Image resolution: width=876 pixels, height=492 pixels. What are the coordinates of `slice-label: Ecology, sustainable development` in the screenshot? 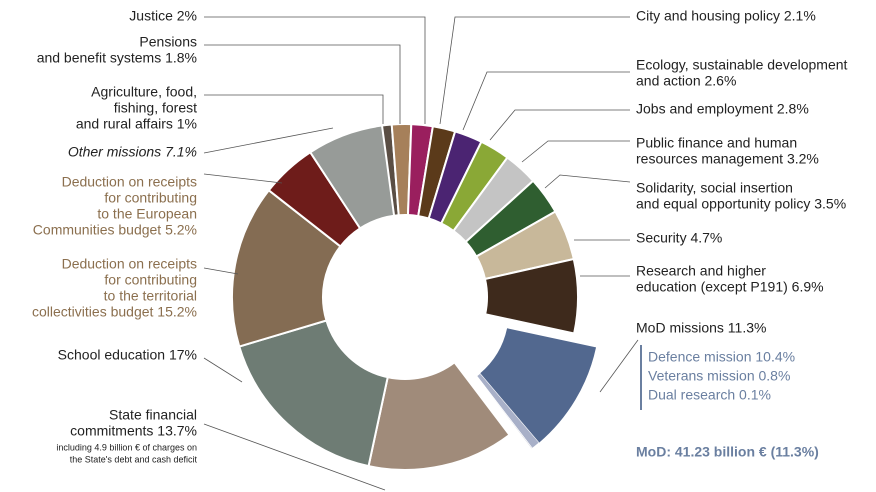 It's located at (742, 65).